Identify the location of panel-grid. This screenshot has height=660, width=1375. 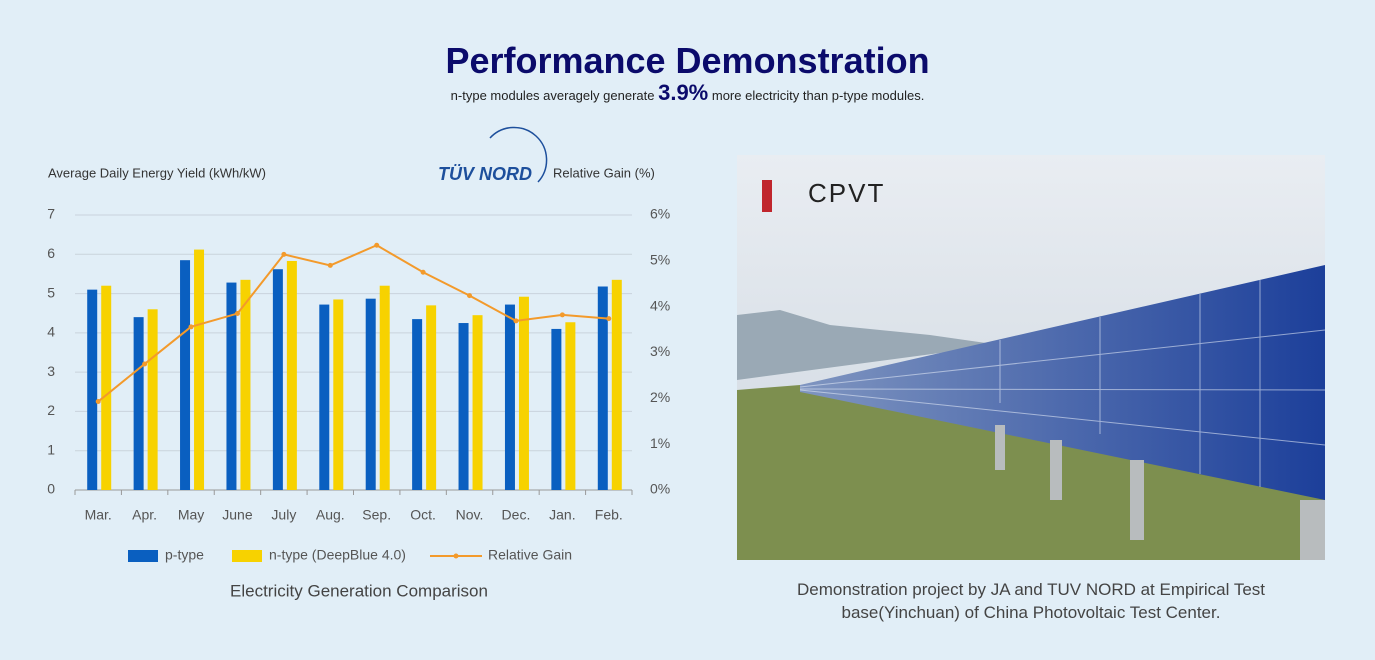
(1062, 383).